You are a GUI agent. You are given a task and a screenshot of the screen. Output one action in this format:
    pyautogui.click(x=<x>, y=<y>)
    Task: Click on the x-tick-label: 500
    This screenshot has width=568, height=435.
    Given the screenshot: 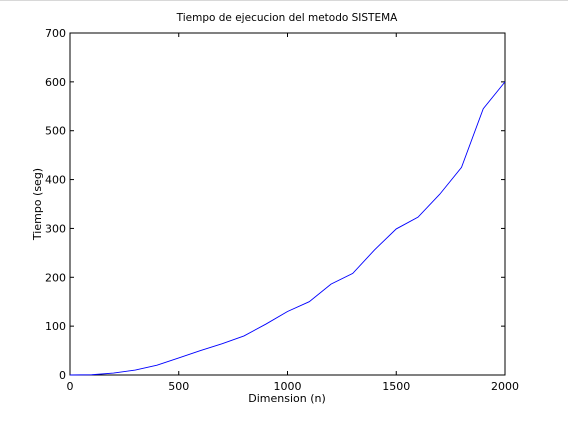 What is the action you would take?
    pyautogui.click(x=178, y=386)
    